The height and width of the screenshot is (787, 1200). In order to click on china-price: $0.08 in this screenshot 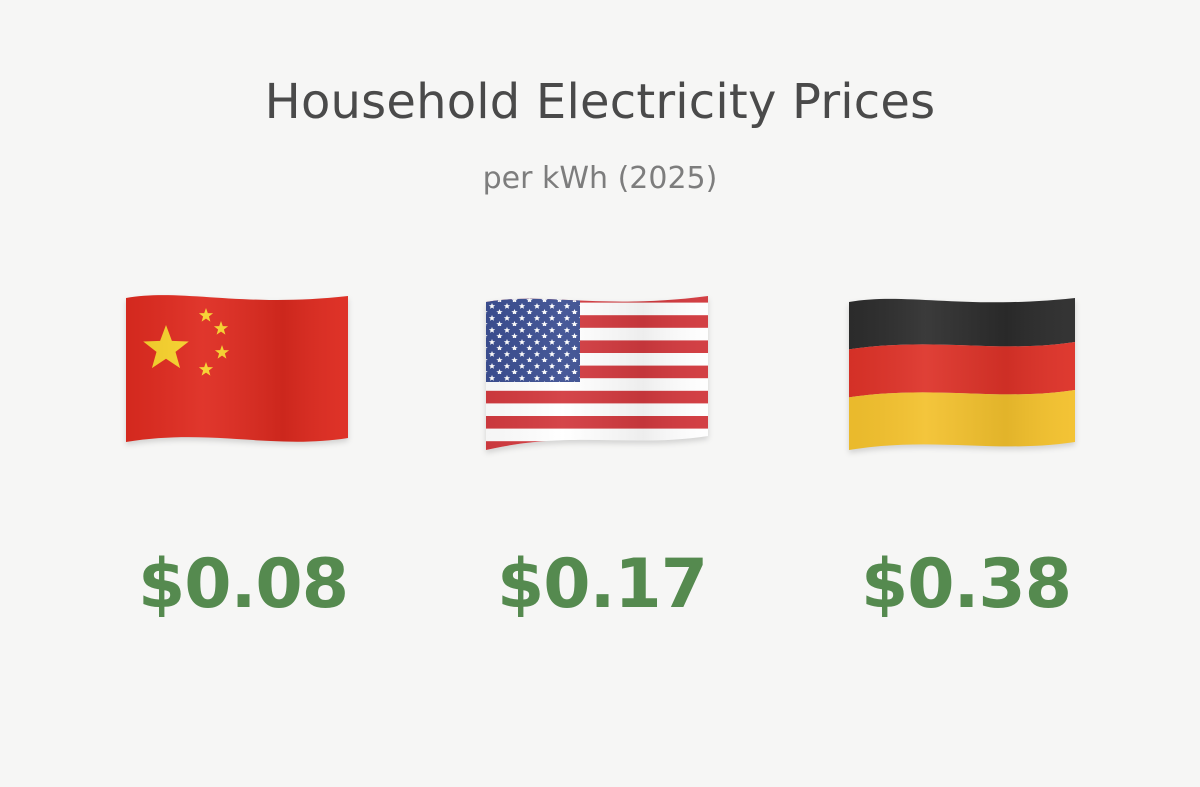, I will do `click(243, 584)`.